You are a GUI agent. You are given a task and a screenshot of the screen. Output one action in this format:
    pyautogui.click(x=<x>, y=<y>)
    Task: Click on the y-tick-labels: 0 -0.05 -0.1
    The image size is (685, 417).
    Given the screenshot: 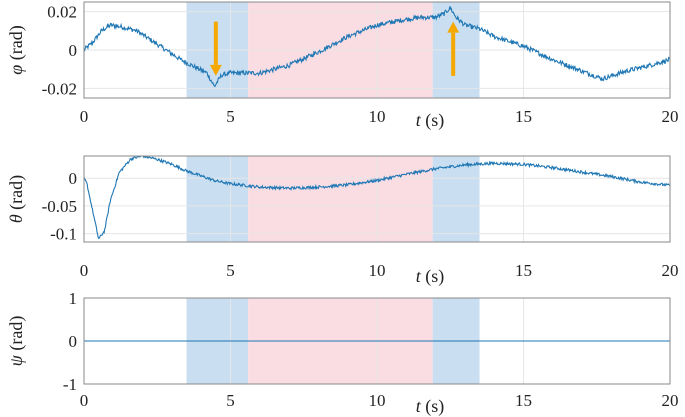 What is the action you would take?
    pyautogui.click(x=59, y=206)
    